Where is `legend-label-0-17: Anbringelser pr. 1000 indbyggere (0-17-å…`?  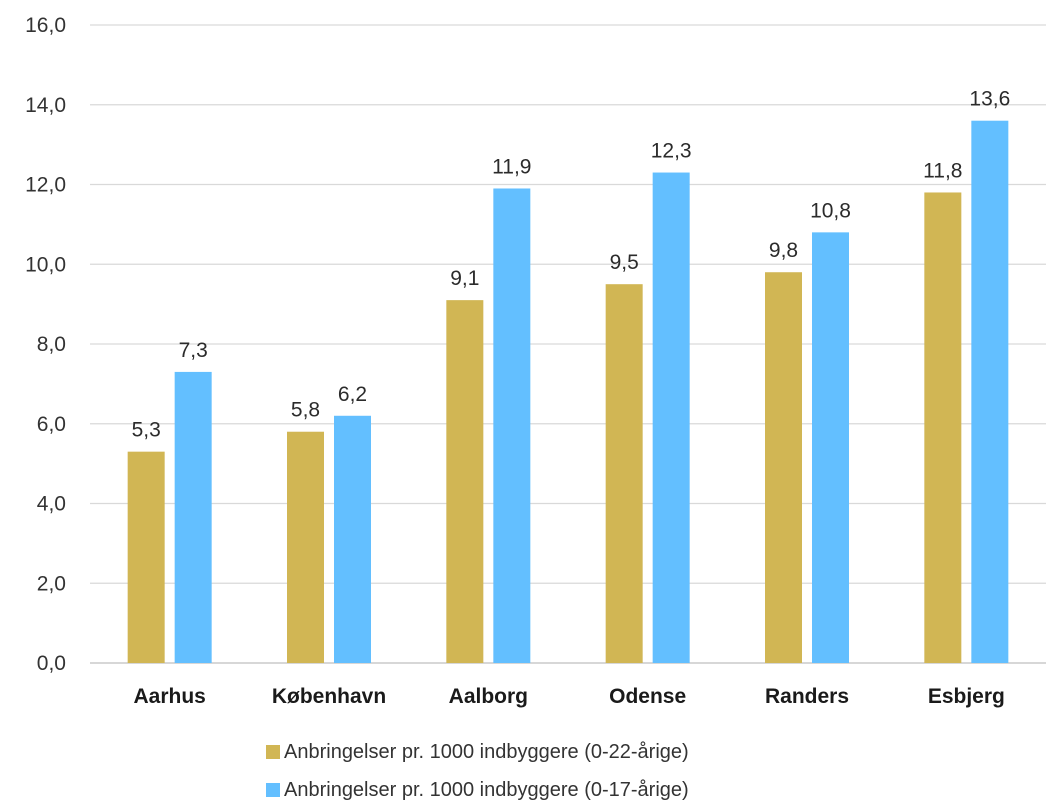 legend-label-0-17: Anbringelser pr. 1000 indbyggere (0-17-å… is located at coordinates (486, 790).